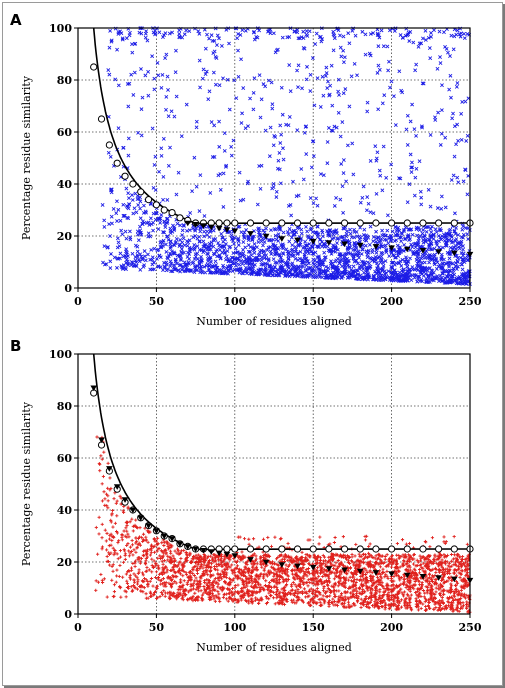 Image resolution: width=505 pixels, height=688 pixels. What do you see at coordinates (404, 277) in the screenshot?
I see `chart-0-scatter-point-1971` at bounding box center [404, 277].